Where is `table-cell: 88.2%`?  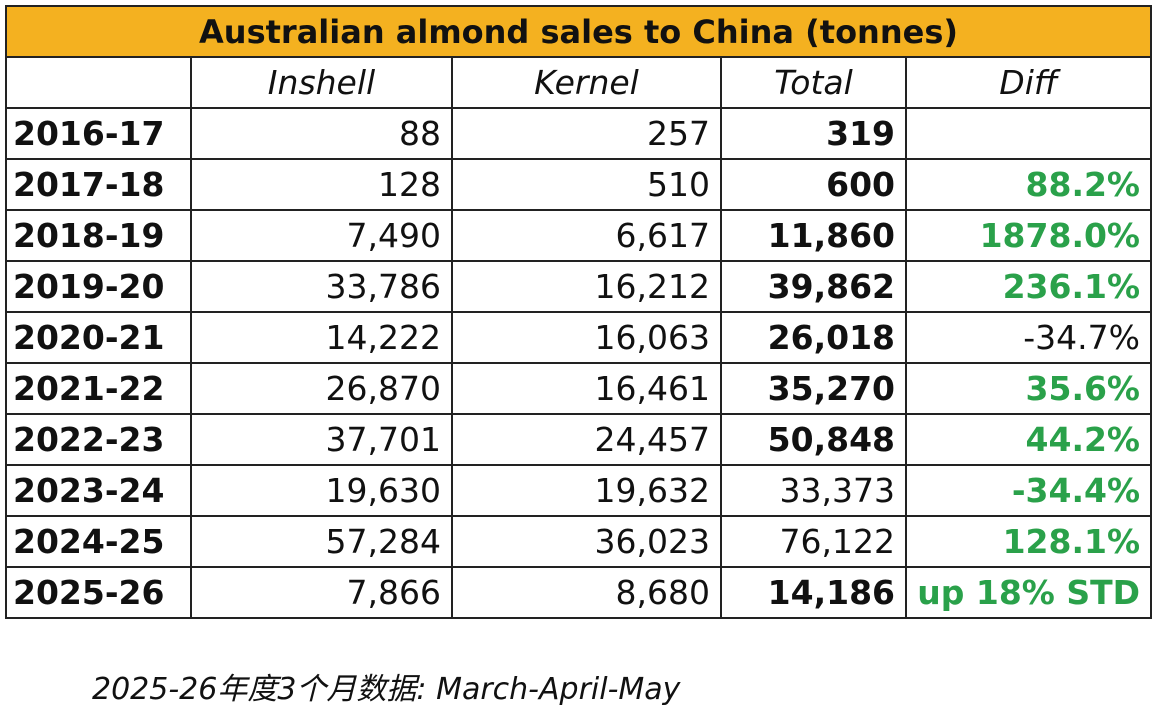 table-cell: 88.2% is located at coordinates (1028, 184).